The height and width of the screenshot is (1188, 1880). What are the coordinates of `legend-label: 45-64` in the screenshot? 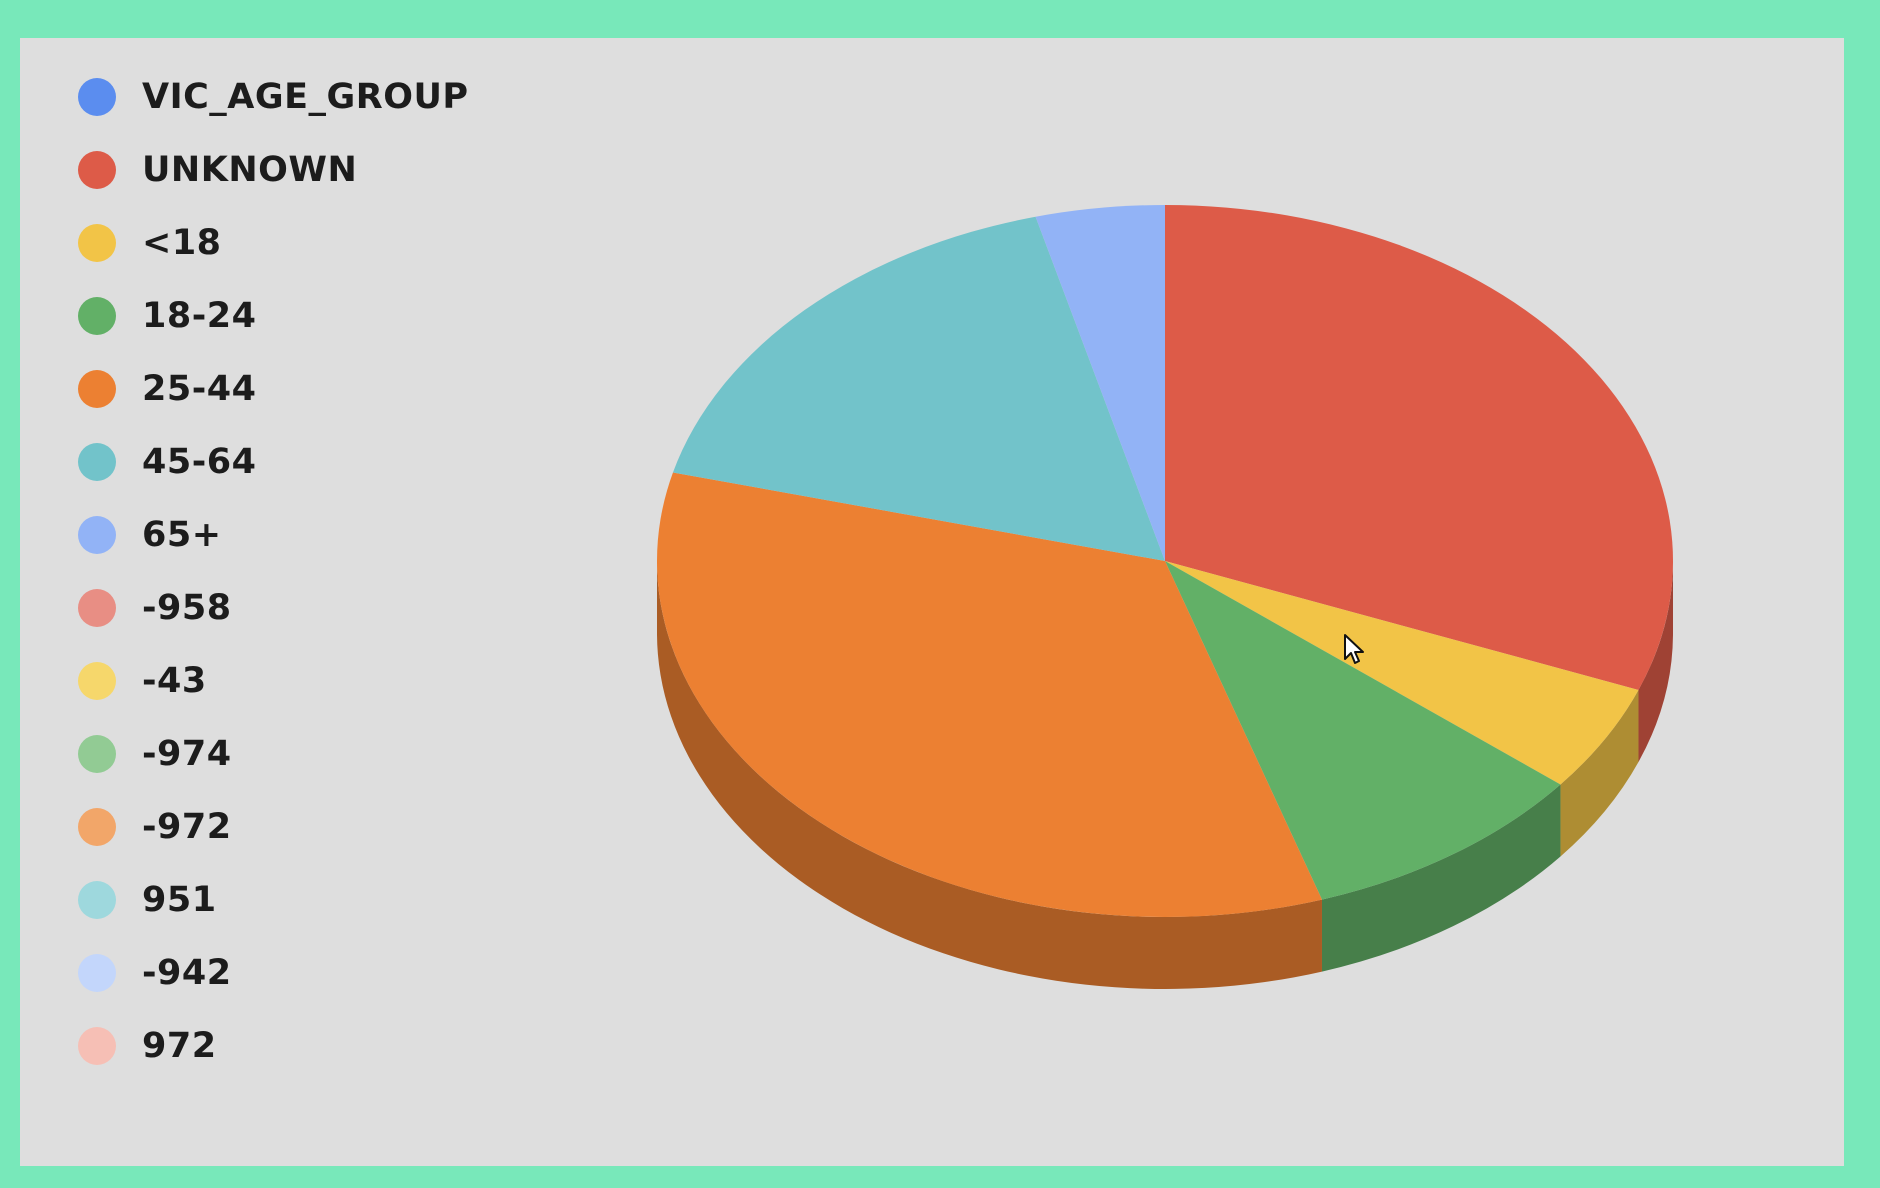 It's located at (199, 462).